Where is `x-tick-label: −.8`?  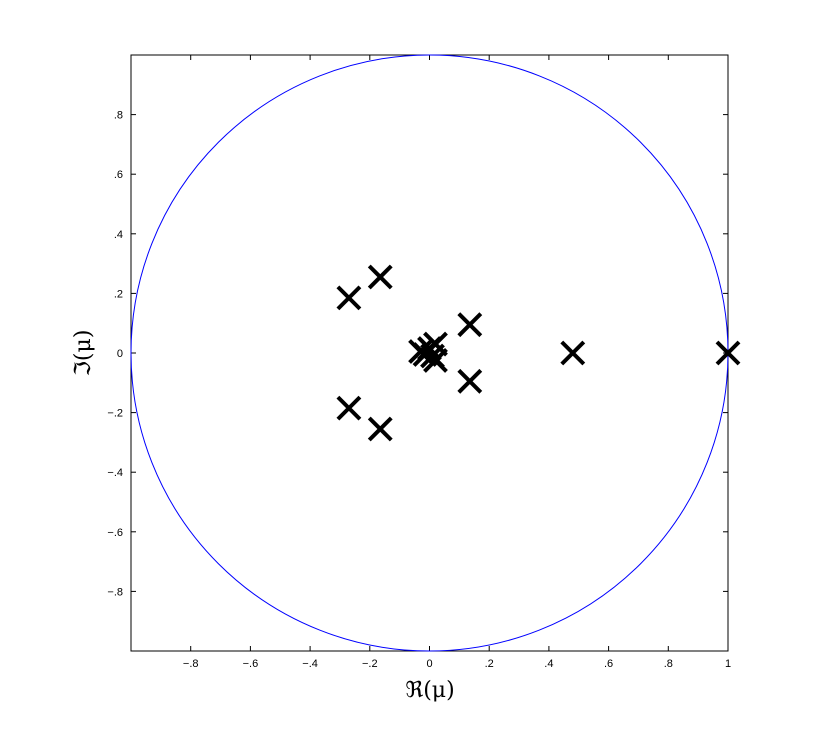
x-tick-label: −.8 is located at coordinates (191, 664).